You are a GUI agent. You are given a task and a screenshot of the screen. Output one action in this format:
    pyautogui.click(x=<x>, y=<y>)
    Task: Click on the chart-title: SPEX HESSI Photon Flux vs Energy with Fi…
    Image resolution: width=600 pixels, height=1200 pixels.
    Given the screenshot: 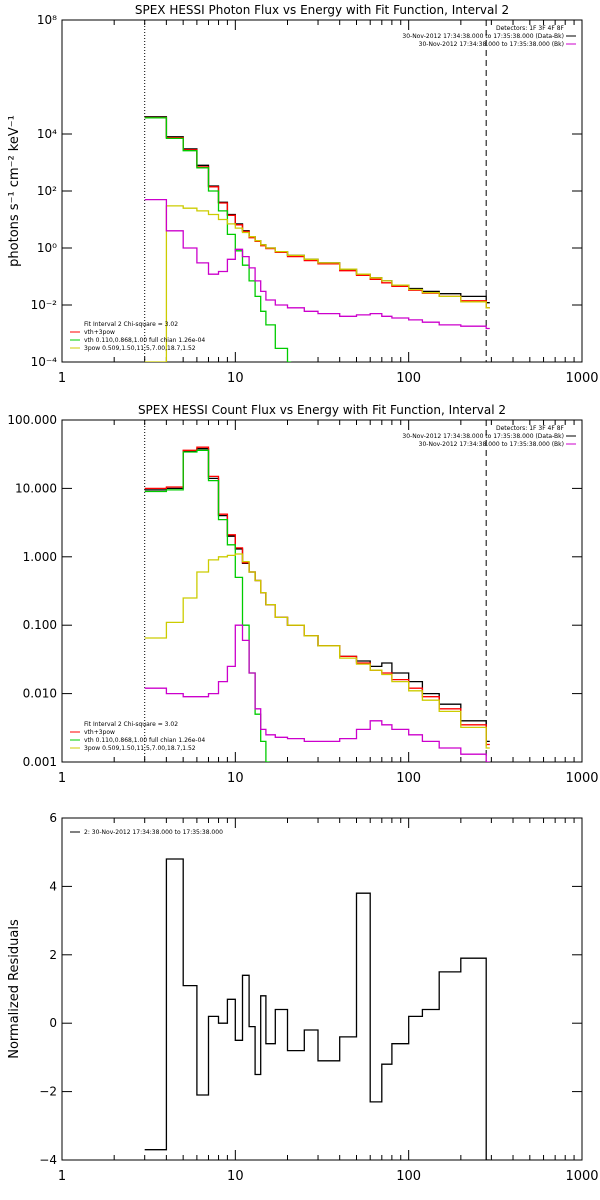 What is the action you would take?
    pyautogui.click(x=322, y=10)
    